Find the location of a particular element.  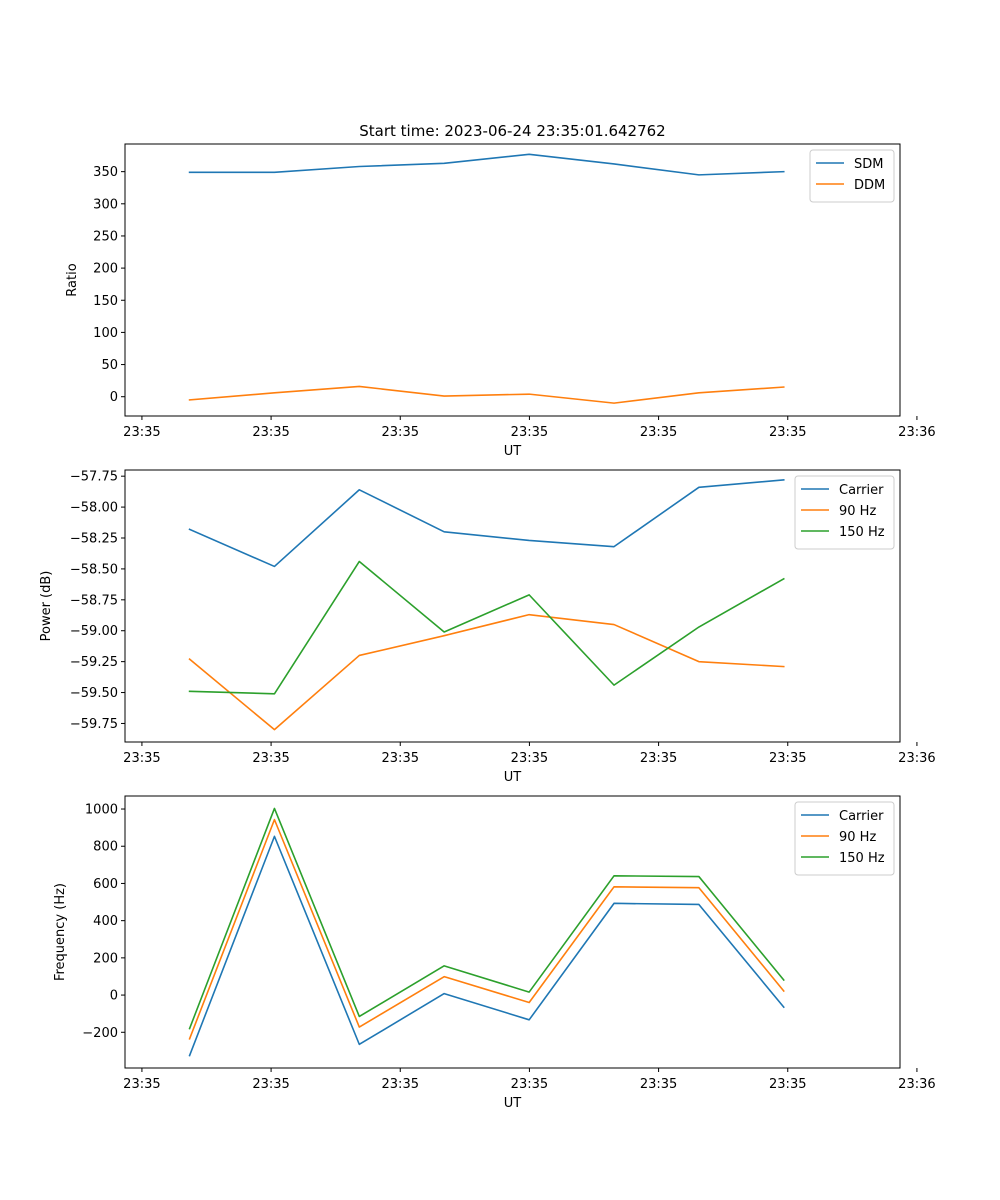

frequency-y-tick-label: 400 is located at coordinates (105, 921).